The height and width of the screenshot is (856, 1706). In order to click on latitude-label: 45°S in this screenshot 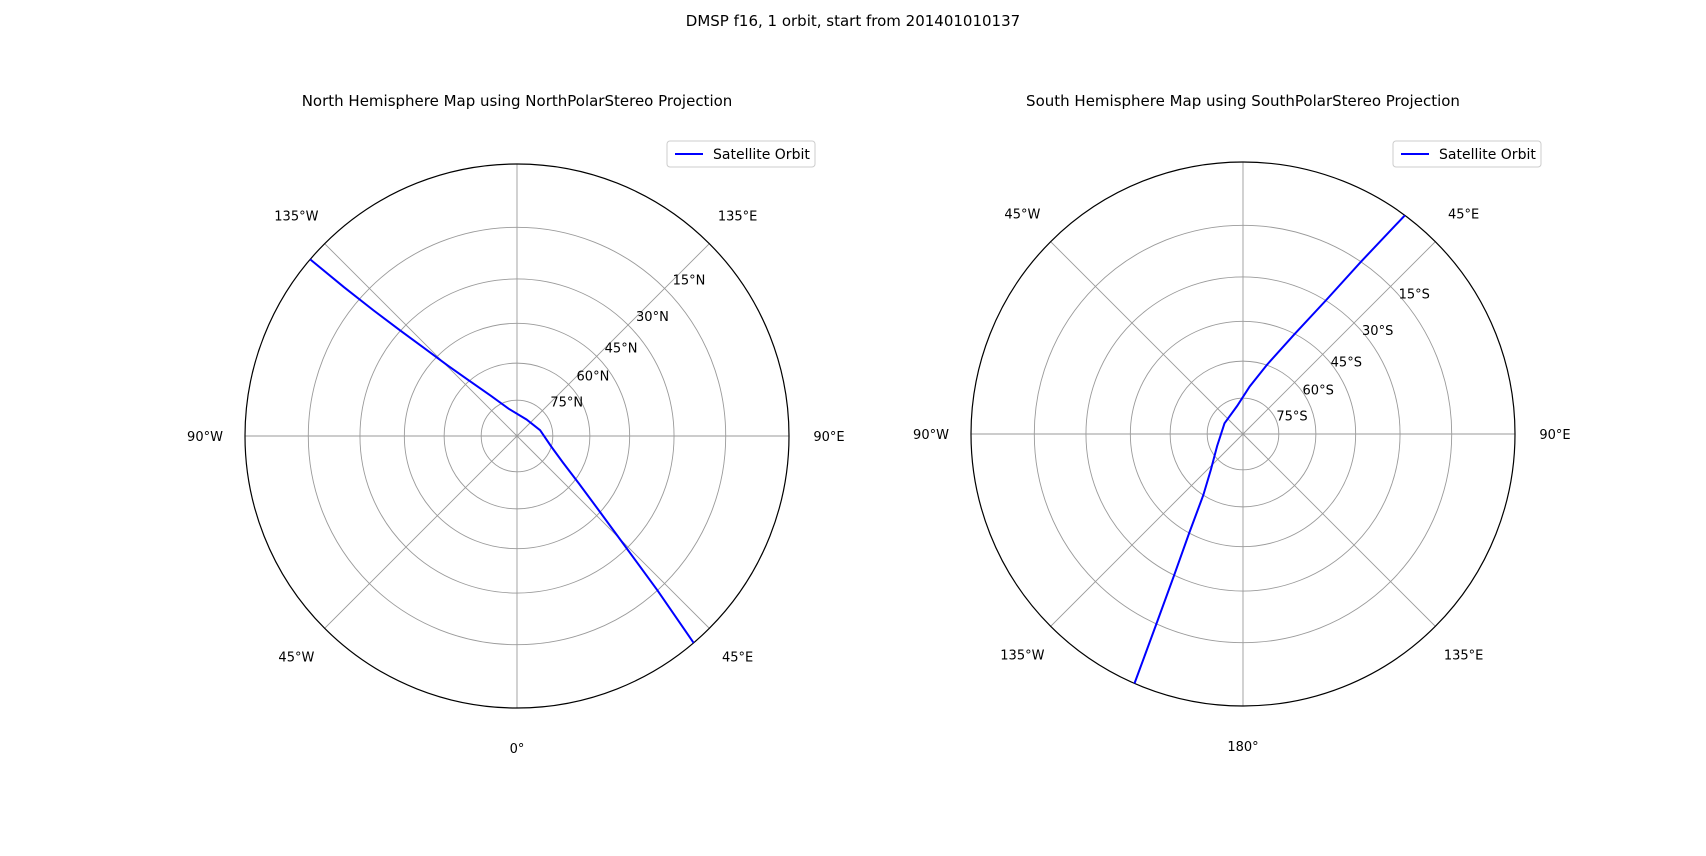, I will do `click(1346, 362)`.